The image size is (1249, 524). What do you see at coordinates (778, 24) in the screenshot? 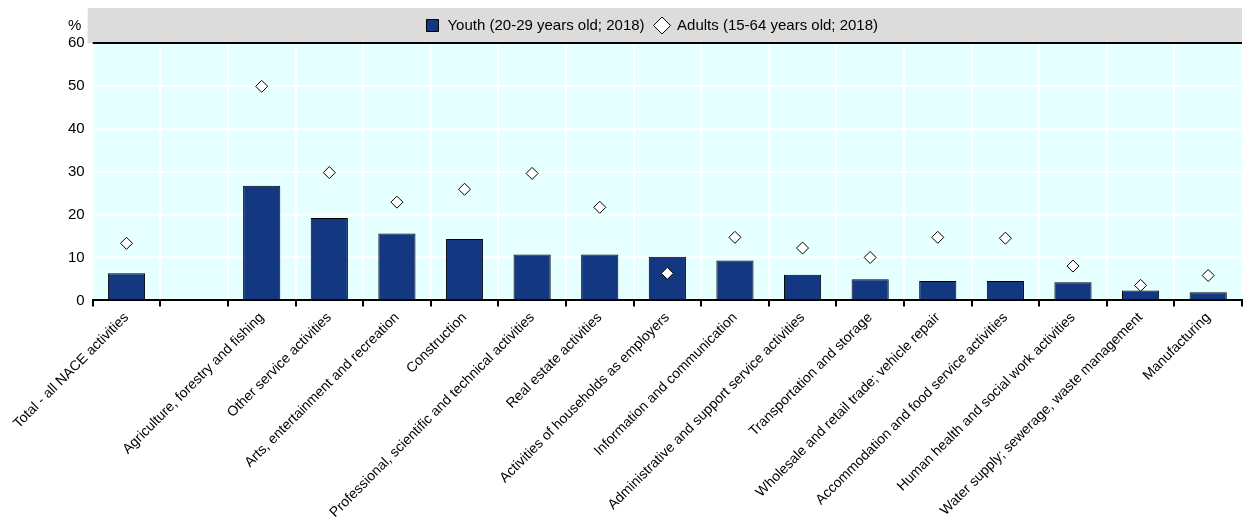
I see `legend-label: Adults (15-64 years old; 2018)` at bounding box center [778, 24].